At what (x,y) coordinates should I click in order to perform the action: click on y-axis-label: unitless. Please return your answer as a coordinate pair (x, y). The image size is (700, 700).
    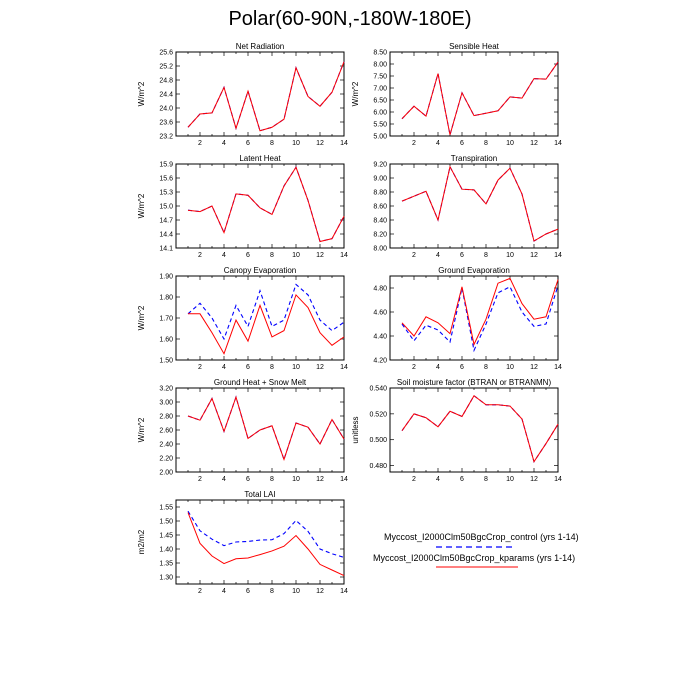
    Looking at the image, I should click on (355, 429).